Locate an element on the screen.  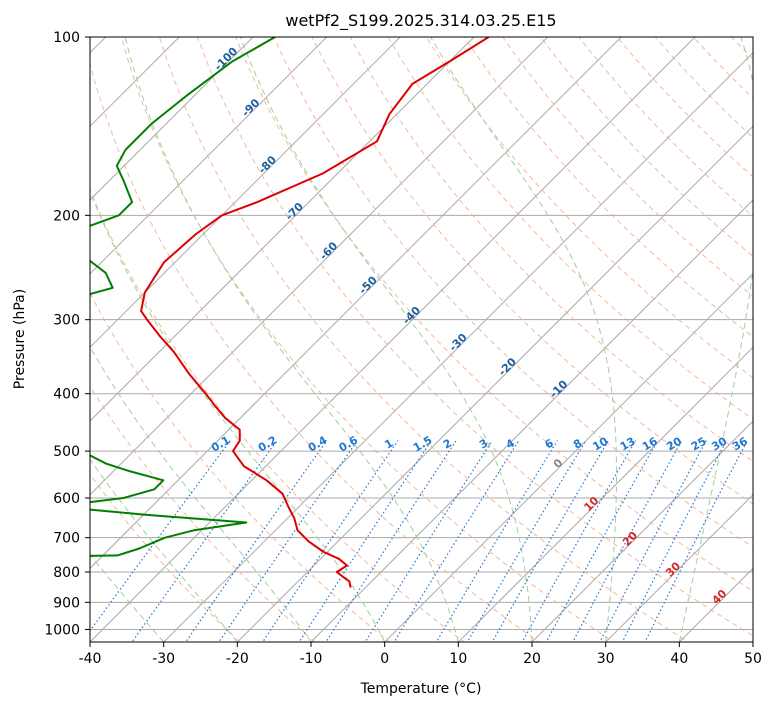
y-tick-label: 300 is located at coordinates (66, 321).